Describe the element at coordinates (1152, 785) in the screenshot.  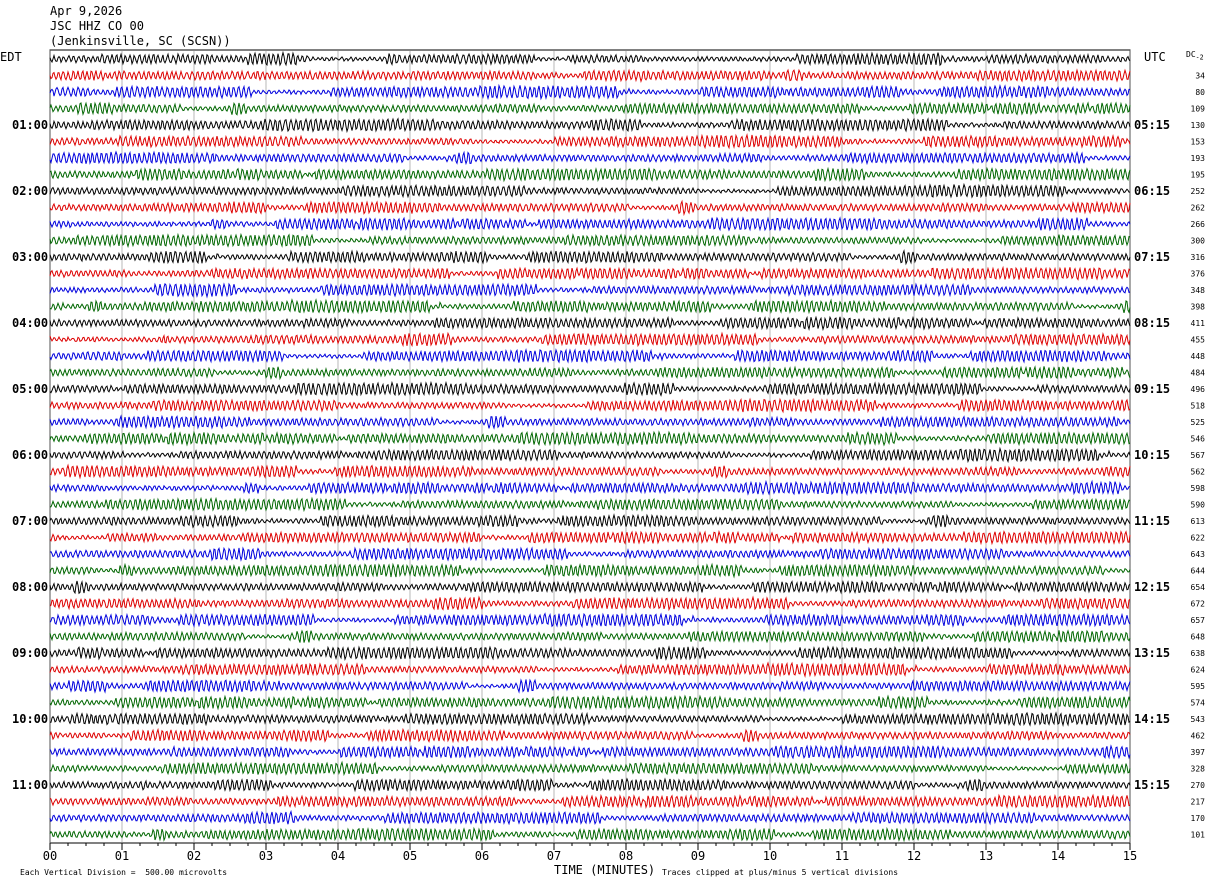
I see `right-hour-label: 15:15` at that location.